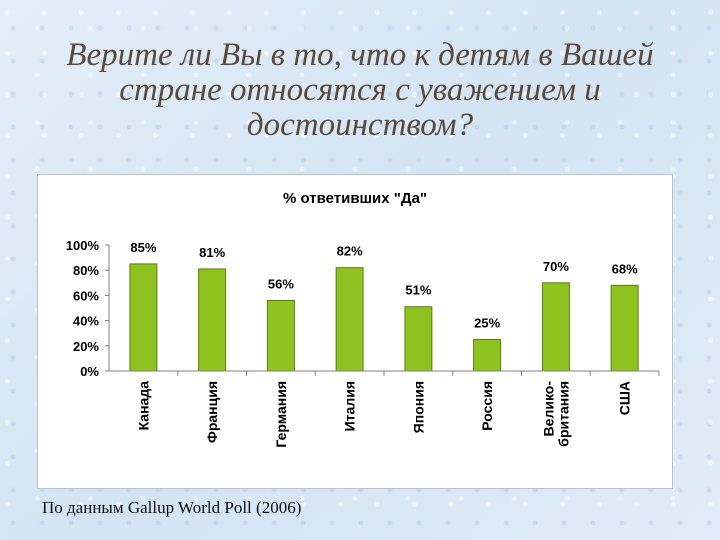  I want to click on x-tick-label-line: Япония, so click(418, 407).